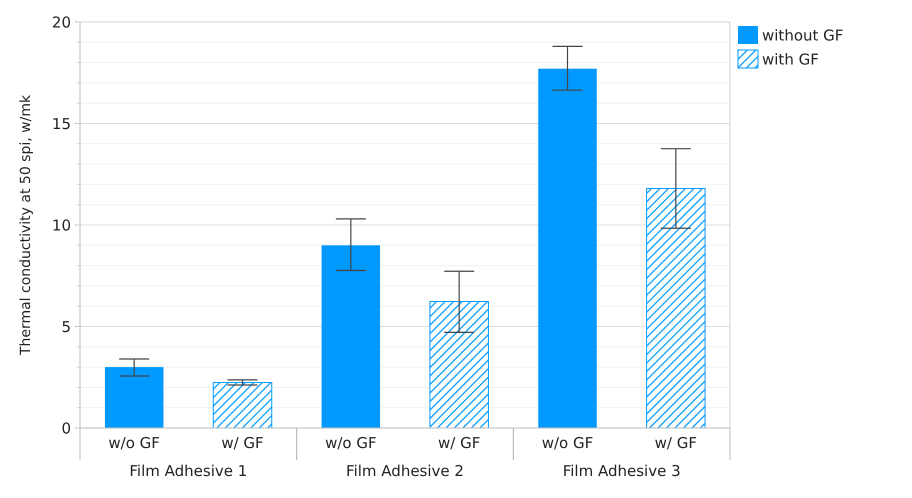  Describe the element at coordinates (61, 22) in the screenshot. I see `y-tick-label: 20` at that location.